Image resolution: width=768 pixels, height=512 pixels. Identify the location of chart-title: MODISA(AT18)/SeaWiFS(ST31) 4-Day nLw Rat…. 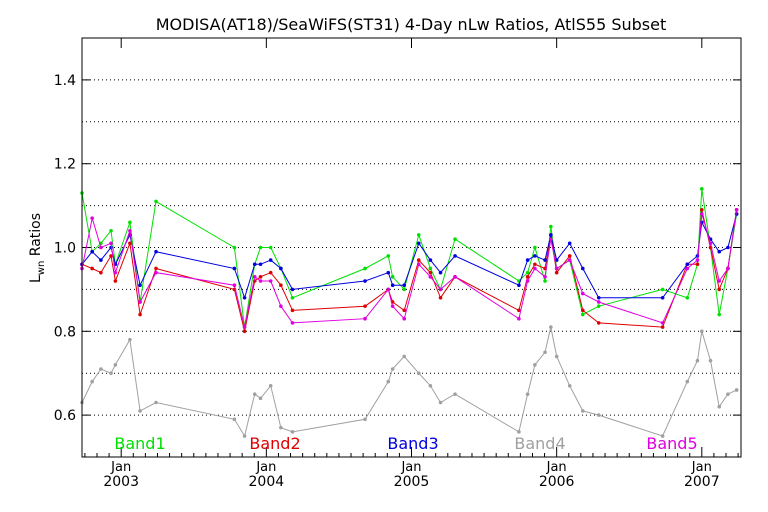
(411, 24).